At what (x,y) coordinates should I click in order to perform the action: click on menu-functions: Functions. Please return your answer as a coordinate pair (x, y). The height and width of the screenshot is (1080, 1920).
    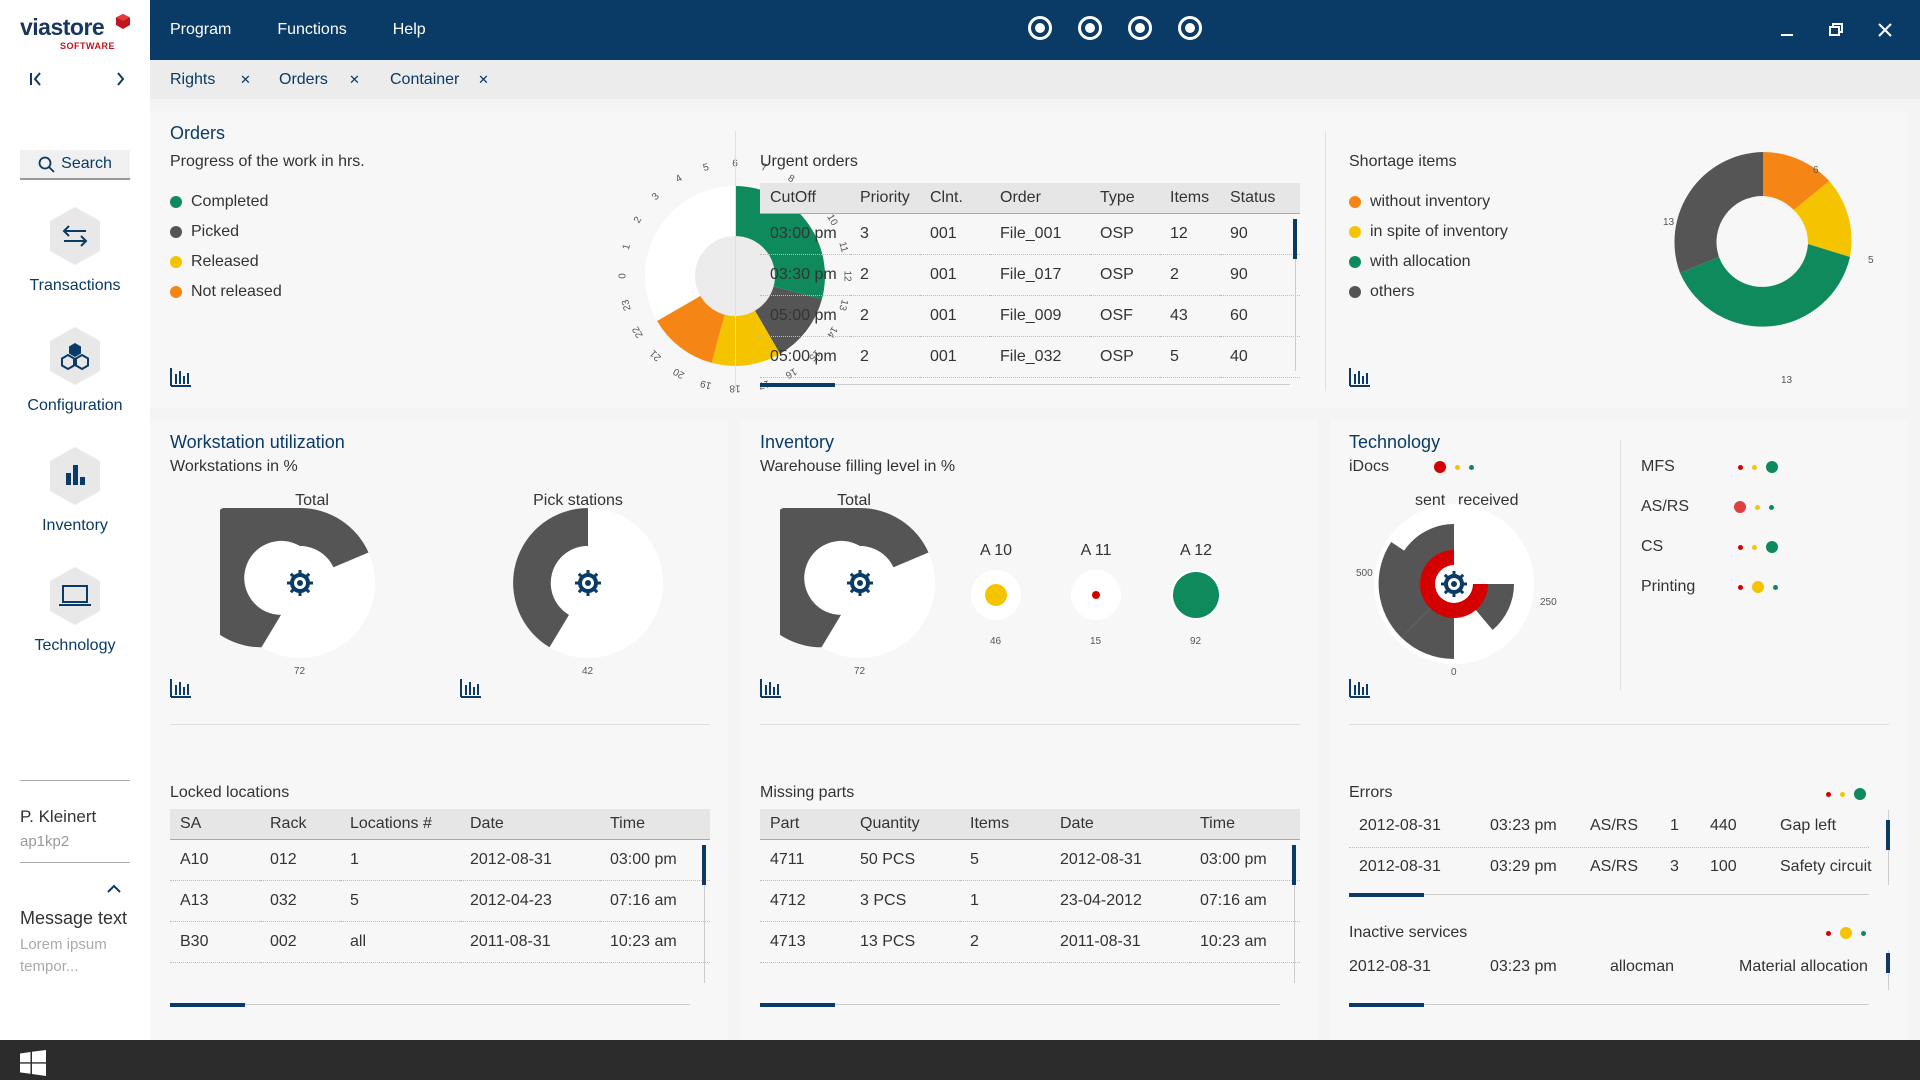
    Looking at the image, I should click on (312, 29).